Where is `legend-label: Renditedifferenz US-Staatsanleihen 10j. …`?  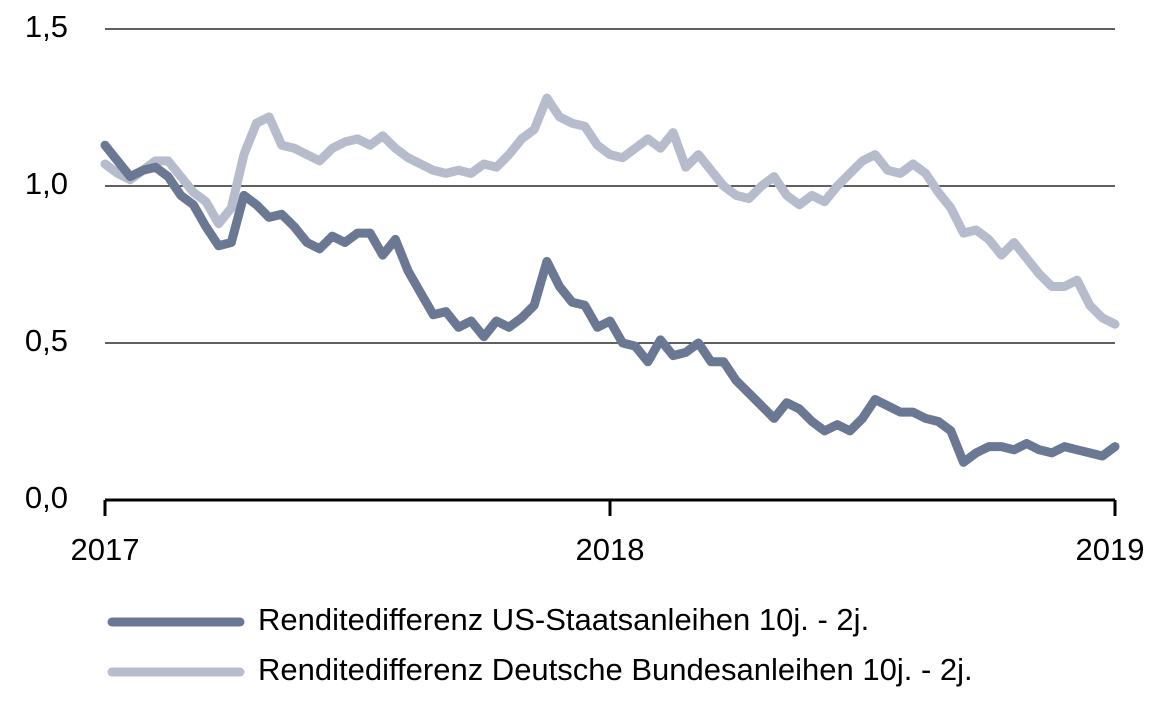 legend-label: Renditedifferenz US-Staatsanleihen 10j. … is located at coordinates (563, 619).